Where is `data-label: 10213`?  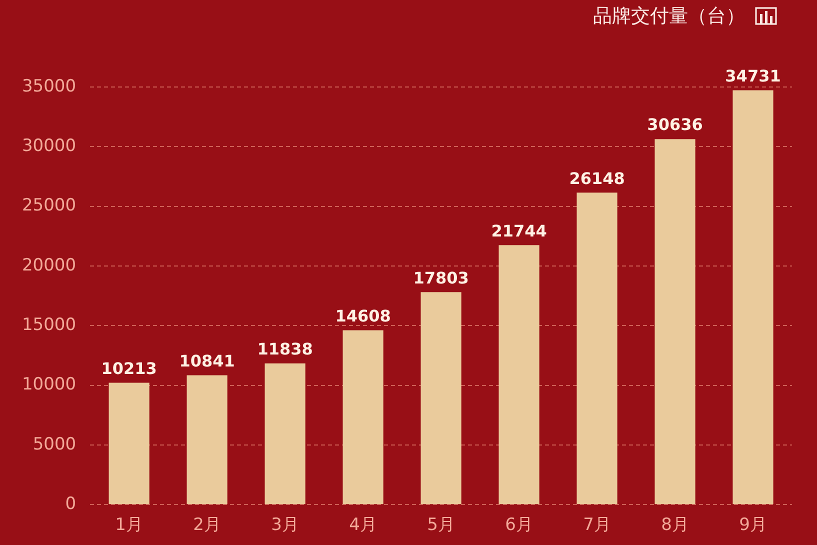
data-label: 10213 is located at coordinates (129, 368).